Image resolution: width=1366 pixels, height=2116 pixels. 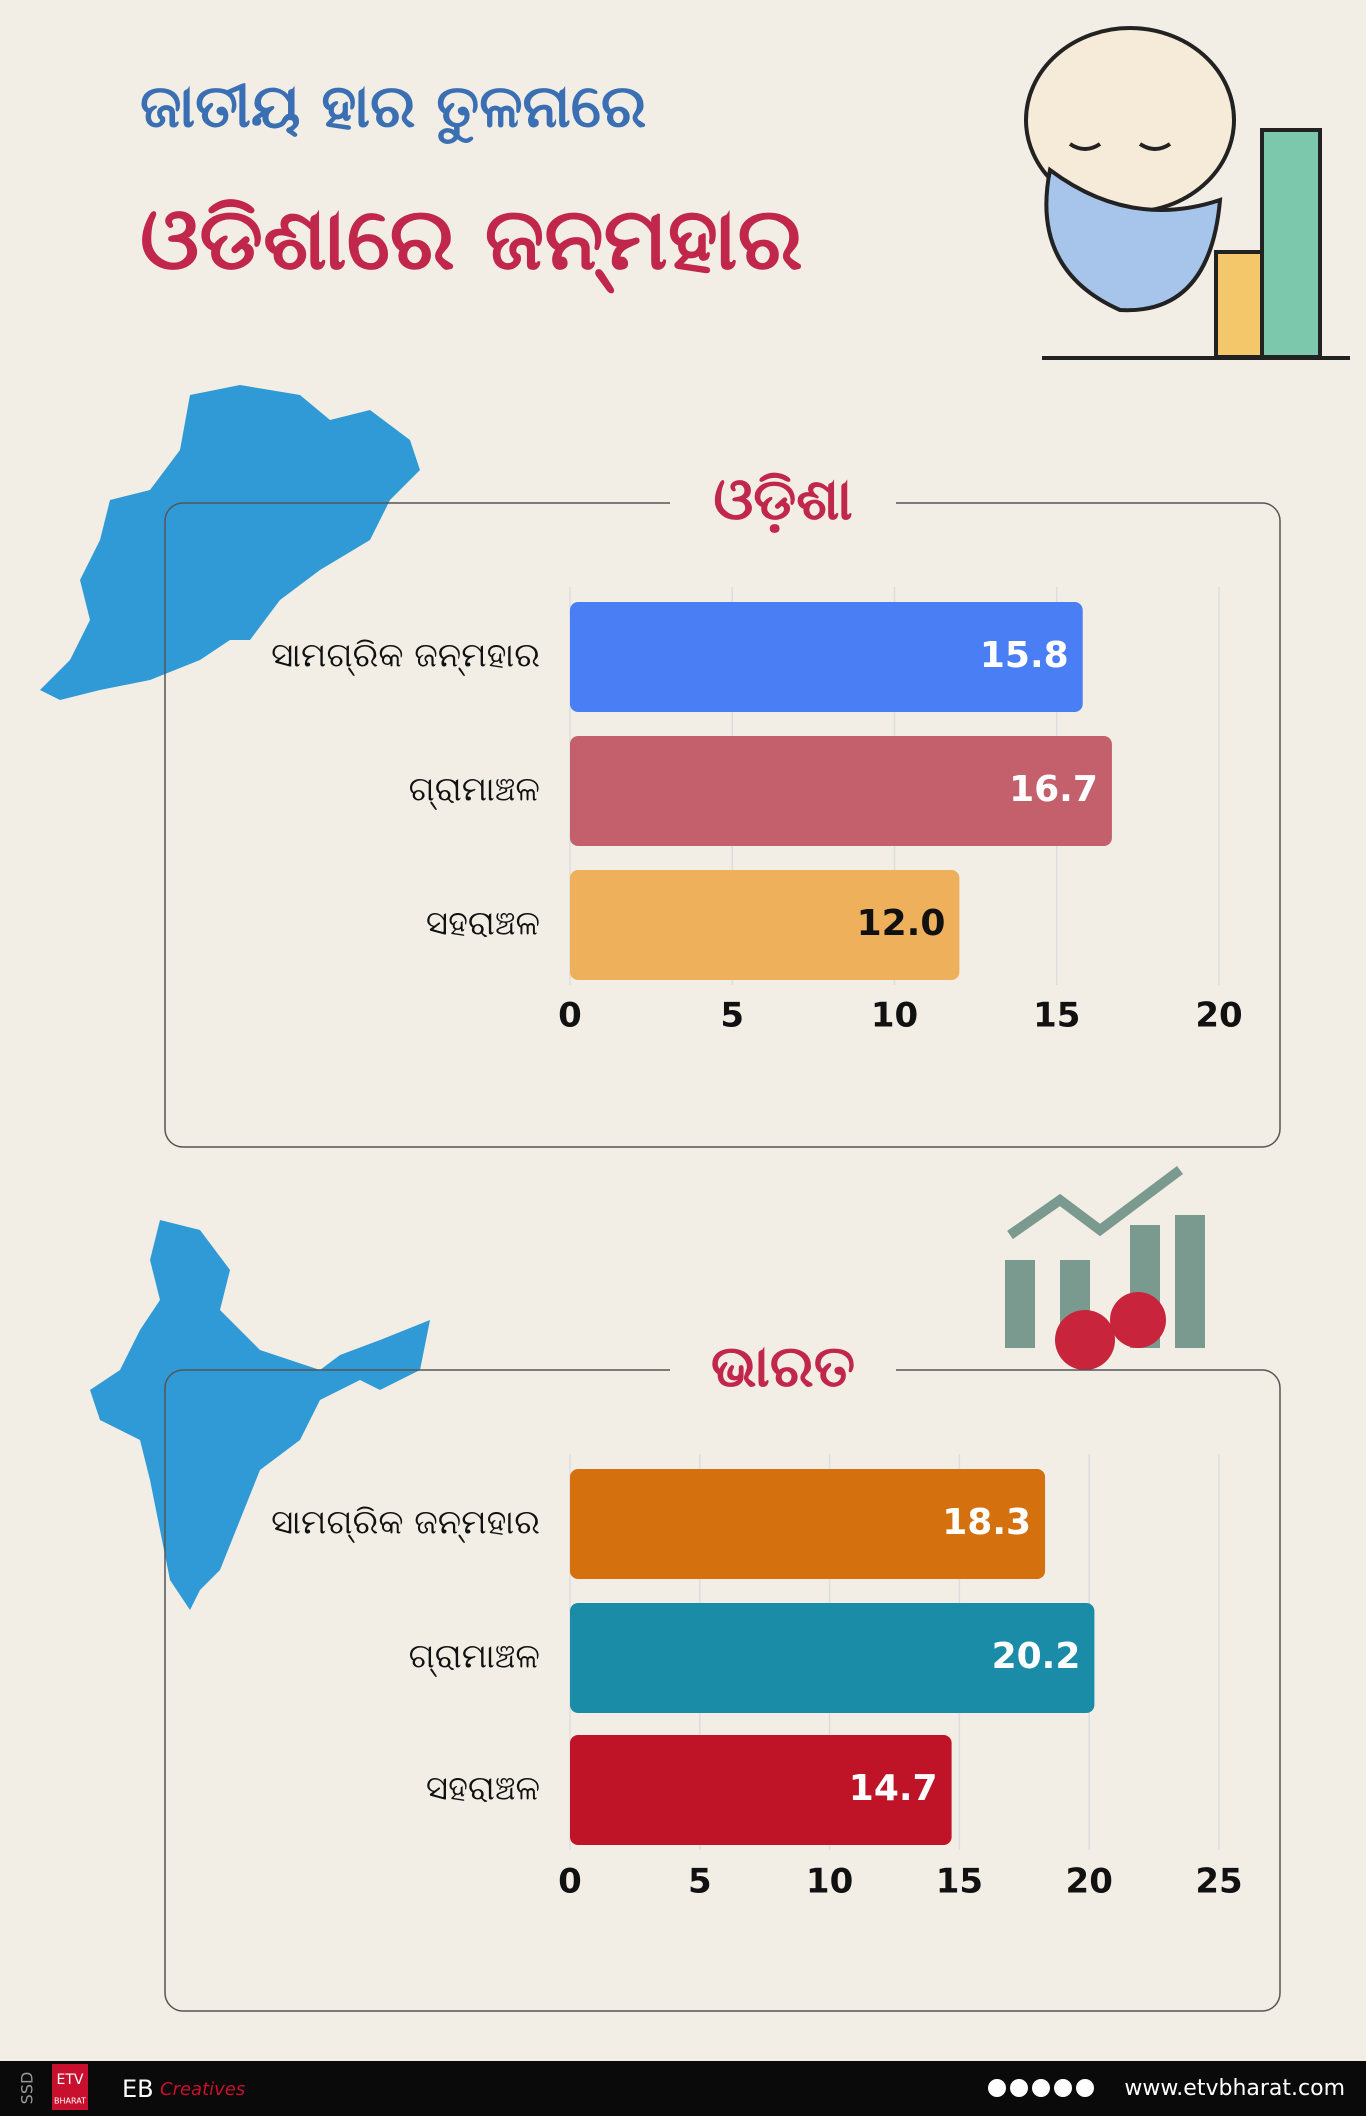 I want to click on logo: ETV, so click(x=70, y=2080).